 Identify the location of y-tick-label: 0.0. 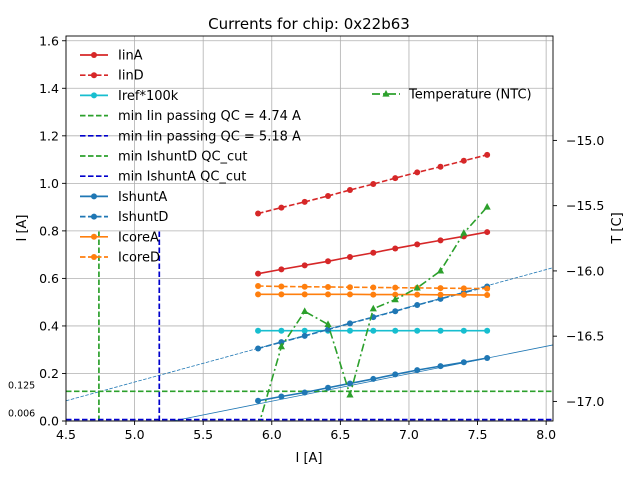
(49, 421).